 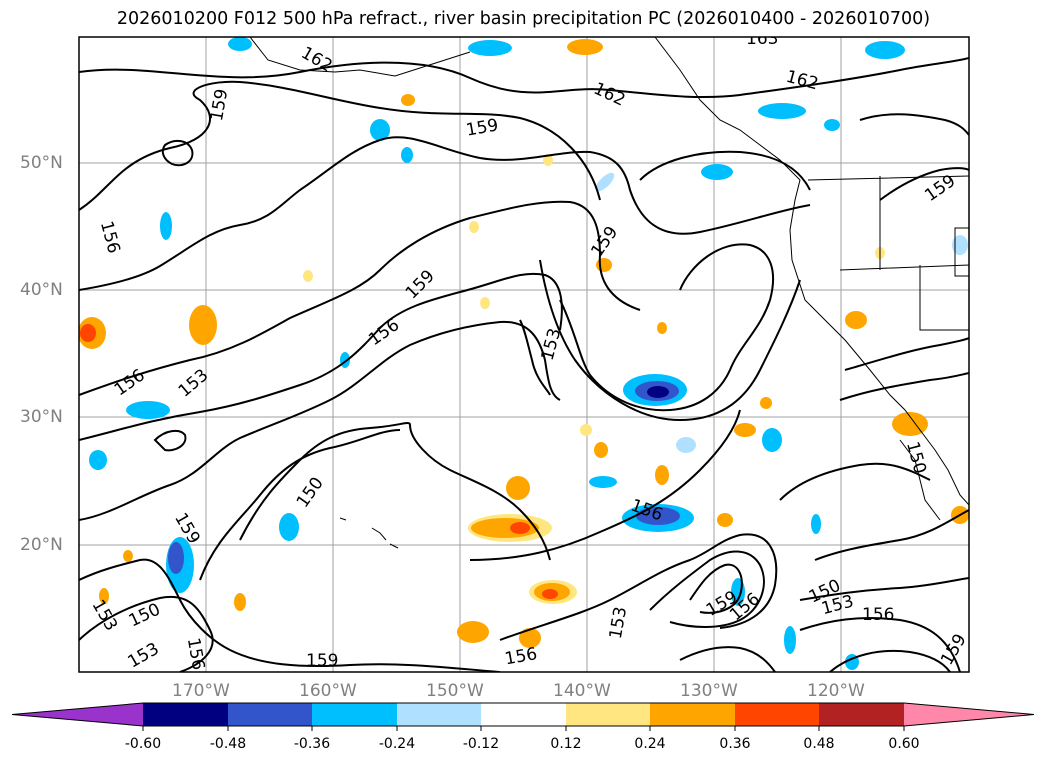 What do you see at coordinates (904, 744) in the screenshot?
I see `colorbar-tick-label: 0.60` at bounding box center [904, 744].